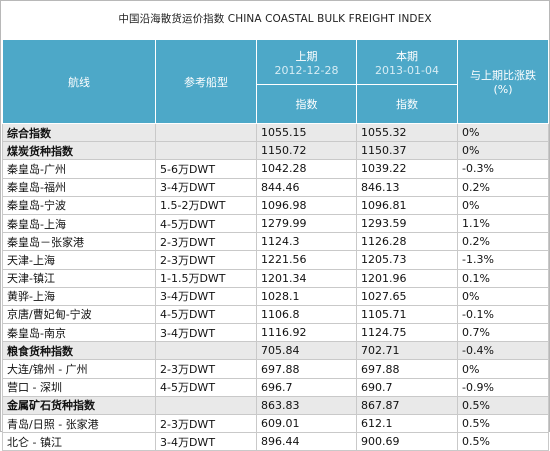  What do you see at coordinates (407, 296) in the screenshot?
I see `current-index-cell: 1027.65` at bounding box center [407, 296].